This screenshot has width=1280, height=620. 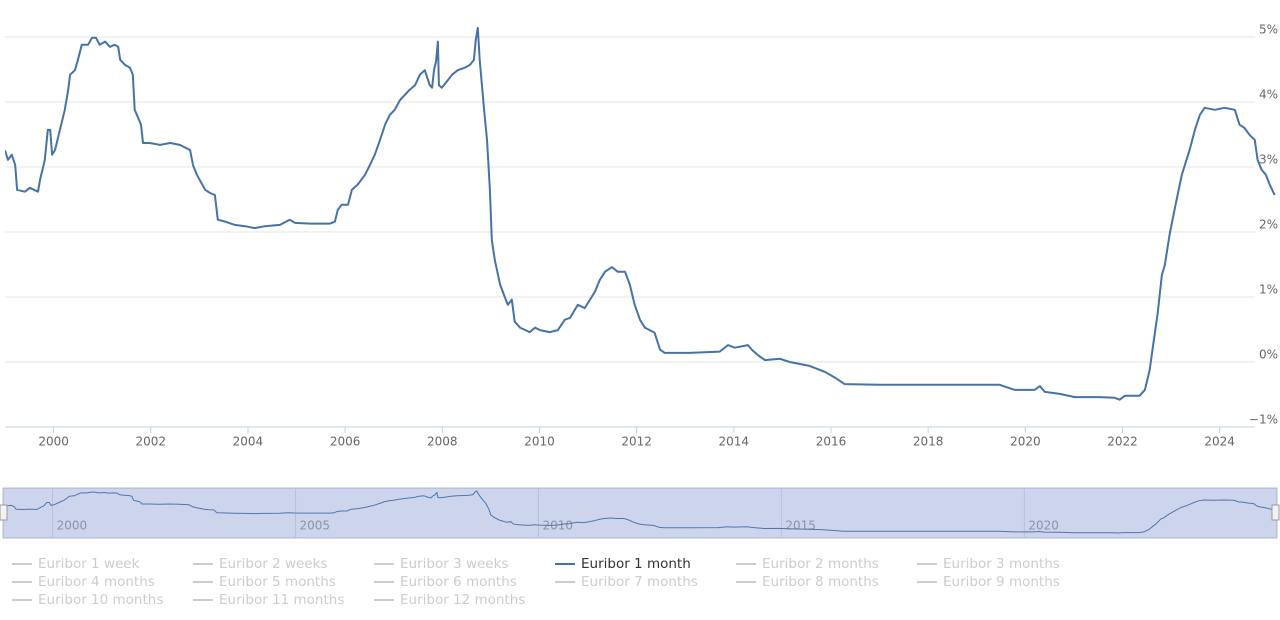 I want to click on y-tick-label: −1%, so click(x=1263, y=420).